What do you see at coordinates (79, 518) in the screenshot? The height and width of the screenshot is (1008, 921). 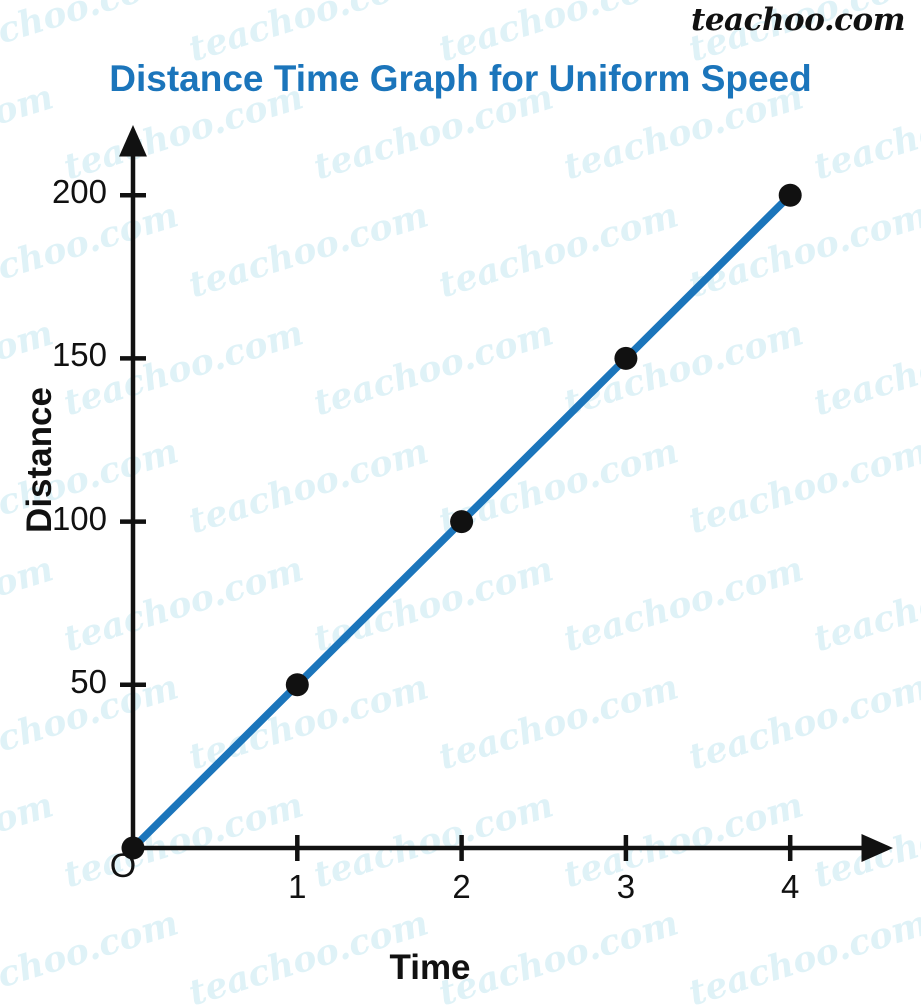 I see `y-tick-label: 100` at bounding box center [79, 518].